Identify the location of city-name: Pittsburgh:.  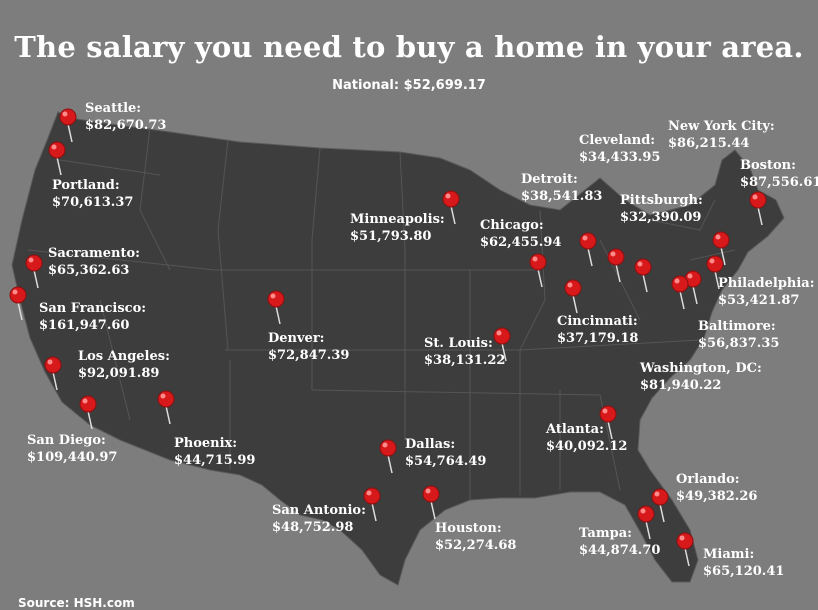
(661, 200).